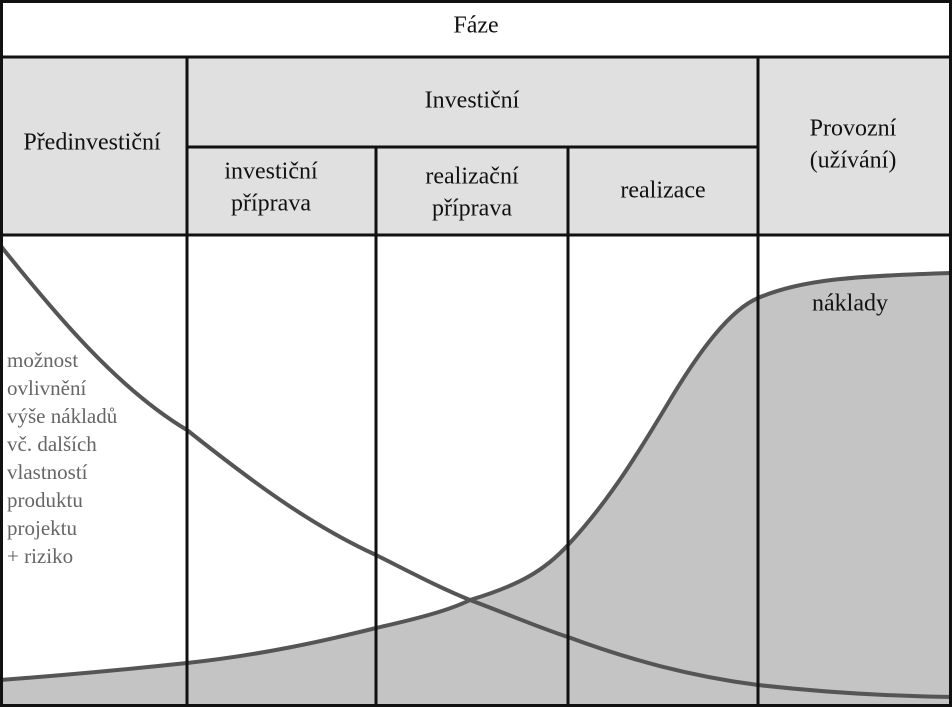  I want to click on header-title: Fáze, so click(475, 26).